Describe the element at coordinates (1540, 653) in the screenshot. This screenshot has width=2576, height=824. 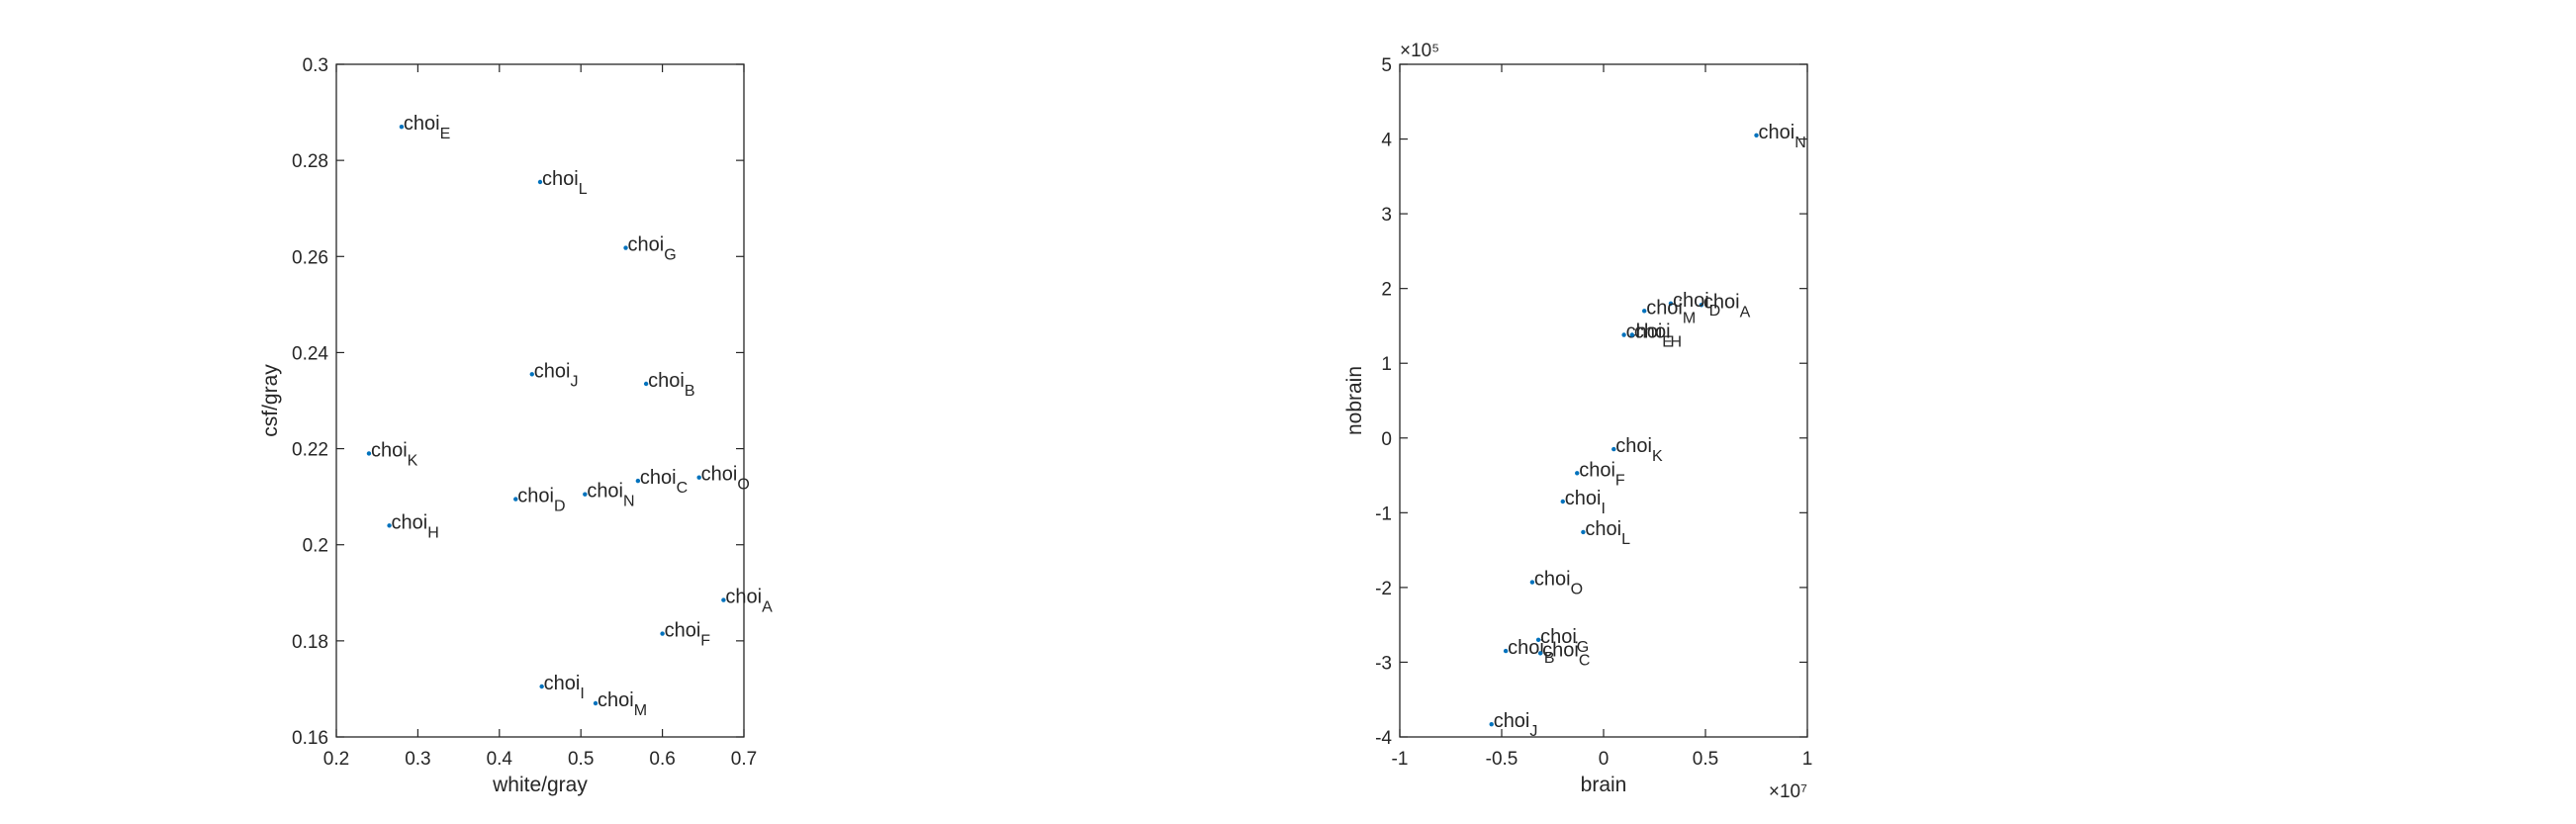
I see `data-point-C` at that location.